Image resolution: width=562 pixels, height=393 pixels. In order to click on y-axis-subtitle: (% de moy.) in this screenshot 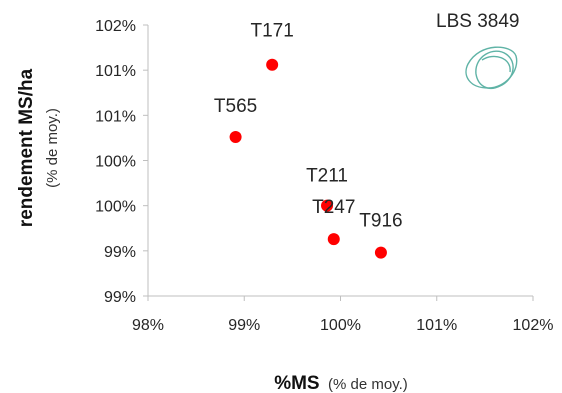, I will do `click(52, 148)`.